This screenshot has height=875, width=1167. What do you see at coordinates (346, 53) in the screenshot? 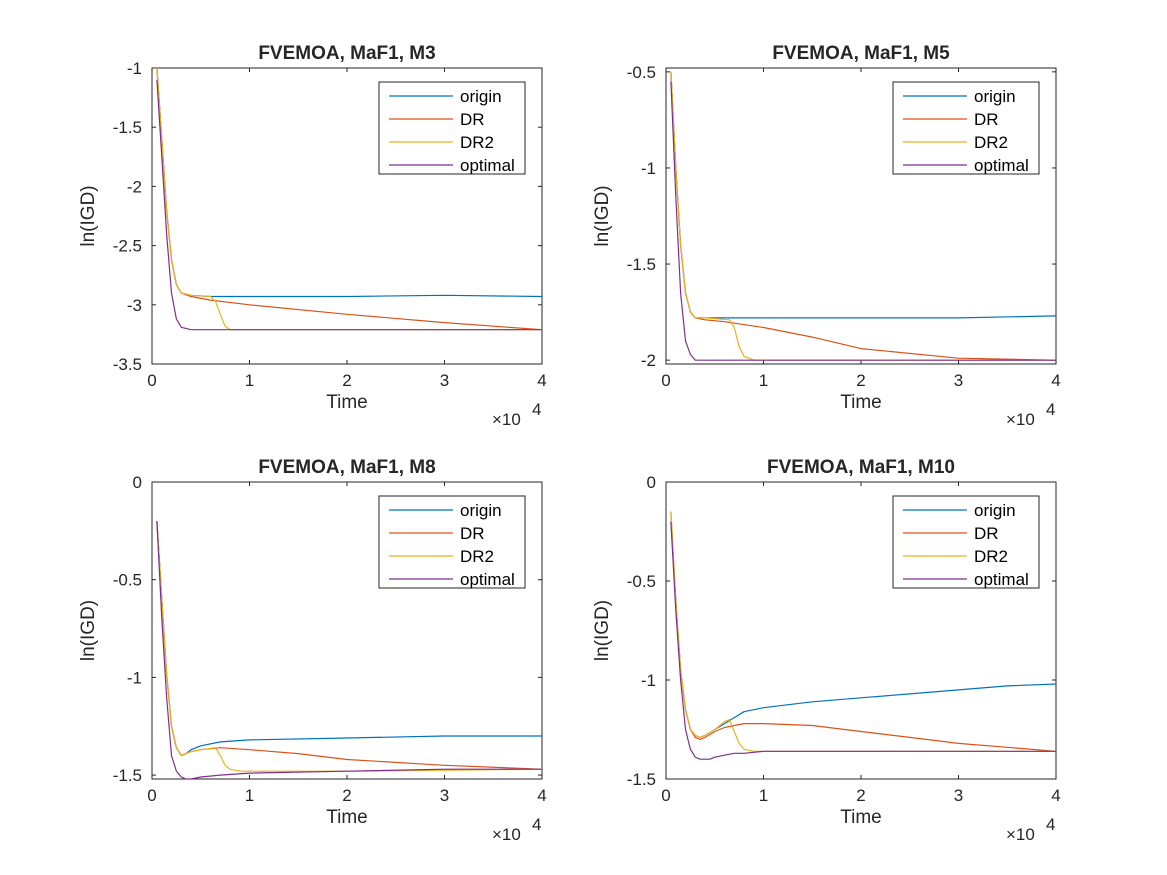
I see `chart-title: FVEMOA, MaF1, M3` at bounding box center [346, 53].